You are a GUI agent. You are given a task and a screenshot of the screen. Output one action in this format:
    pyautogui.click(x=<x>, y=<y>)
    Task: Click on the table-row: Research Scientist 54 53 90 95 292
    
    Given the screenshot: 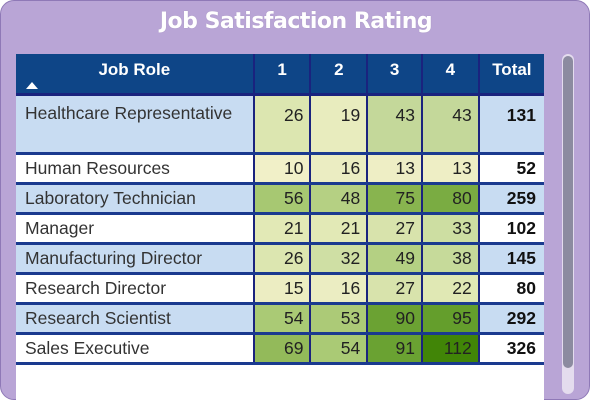 What is the action you would take?
    pyautogui.click(x=280, y=319)
    